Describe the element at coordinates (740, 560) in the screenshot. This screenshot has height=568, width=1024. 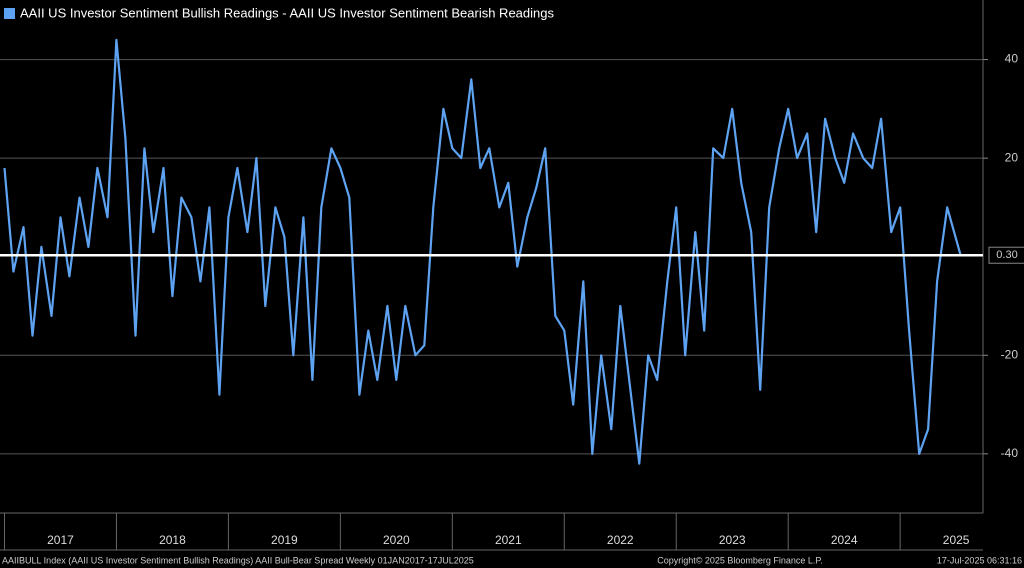
I see `footer-copyright: Copyright© 2025 Bloomberg Finance L.P.` at that location.